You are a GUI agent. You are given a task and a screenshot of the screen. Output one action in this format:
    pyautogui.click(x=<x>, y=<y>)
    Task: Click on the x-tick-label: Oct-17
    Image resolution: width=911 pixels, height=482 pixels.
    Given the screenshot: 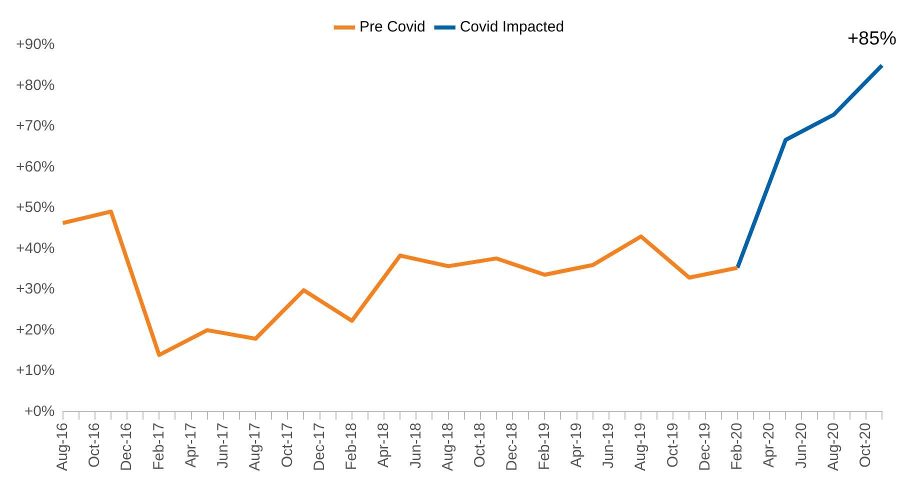 What is the action you would take?
    pyautogui.click(x=287, y=445)
    